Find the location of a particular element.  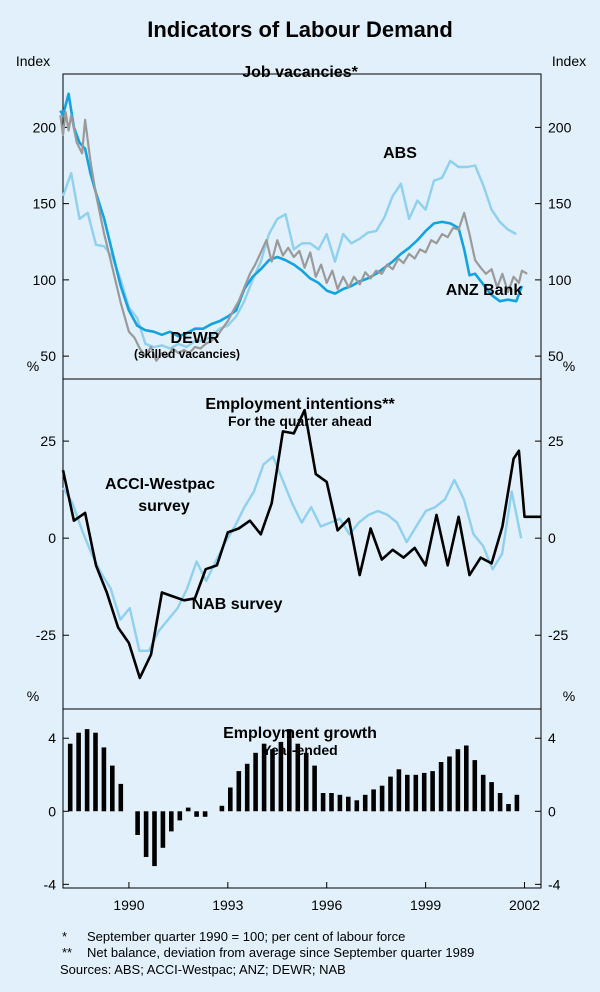

panel2-ytick-label-left: -25 is located at coordinates (46, 635).